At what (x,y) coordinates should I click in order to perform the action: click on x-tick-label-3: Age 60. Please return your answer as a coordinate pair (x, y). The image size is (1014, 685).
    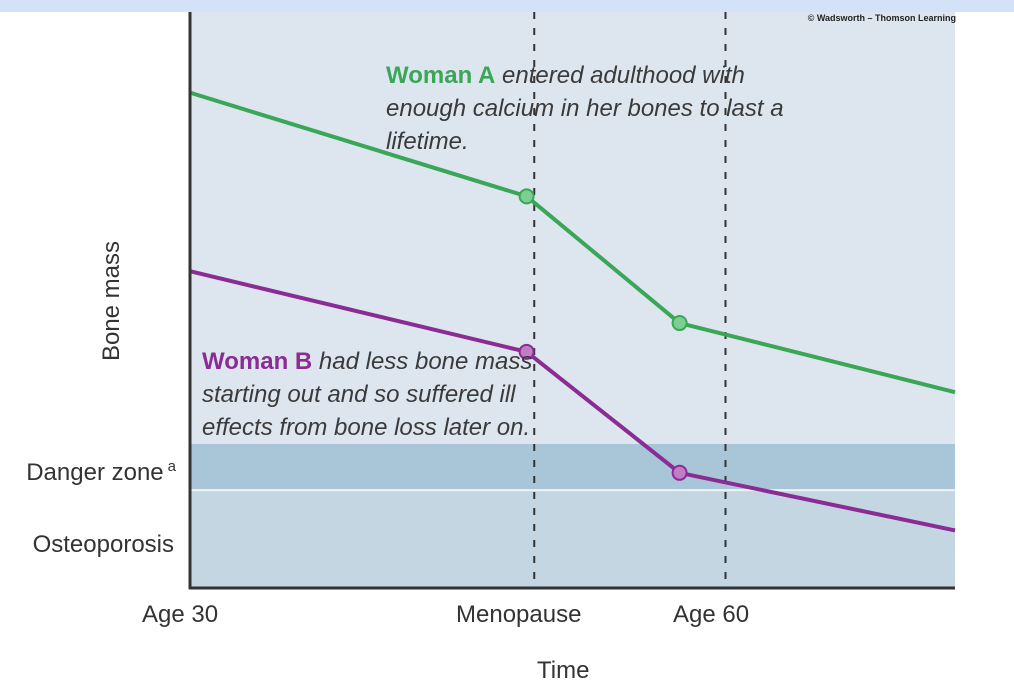
    Looking at the image, I should click on (711, 614).